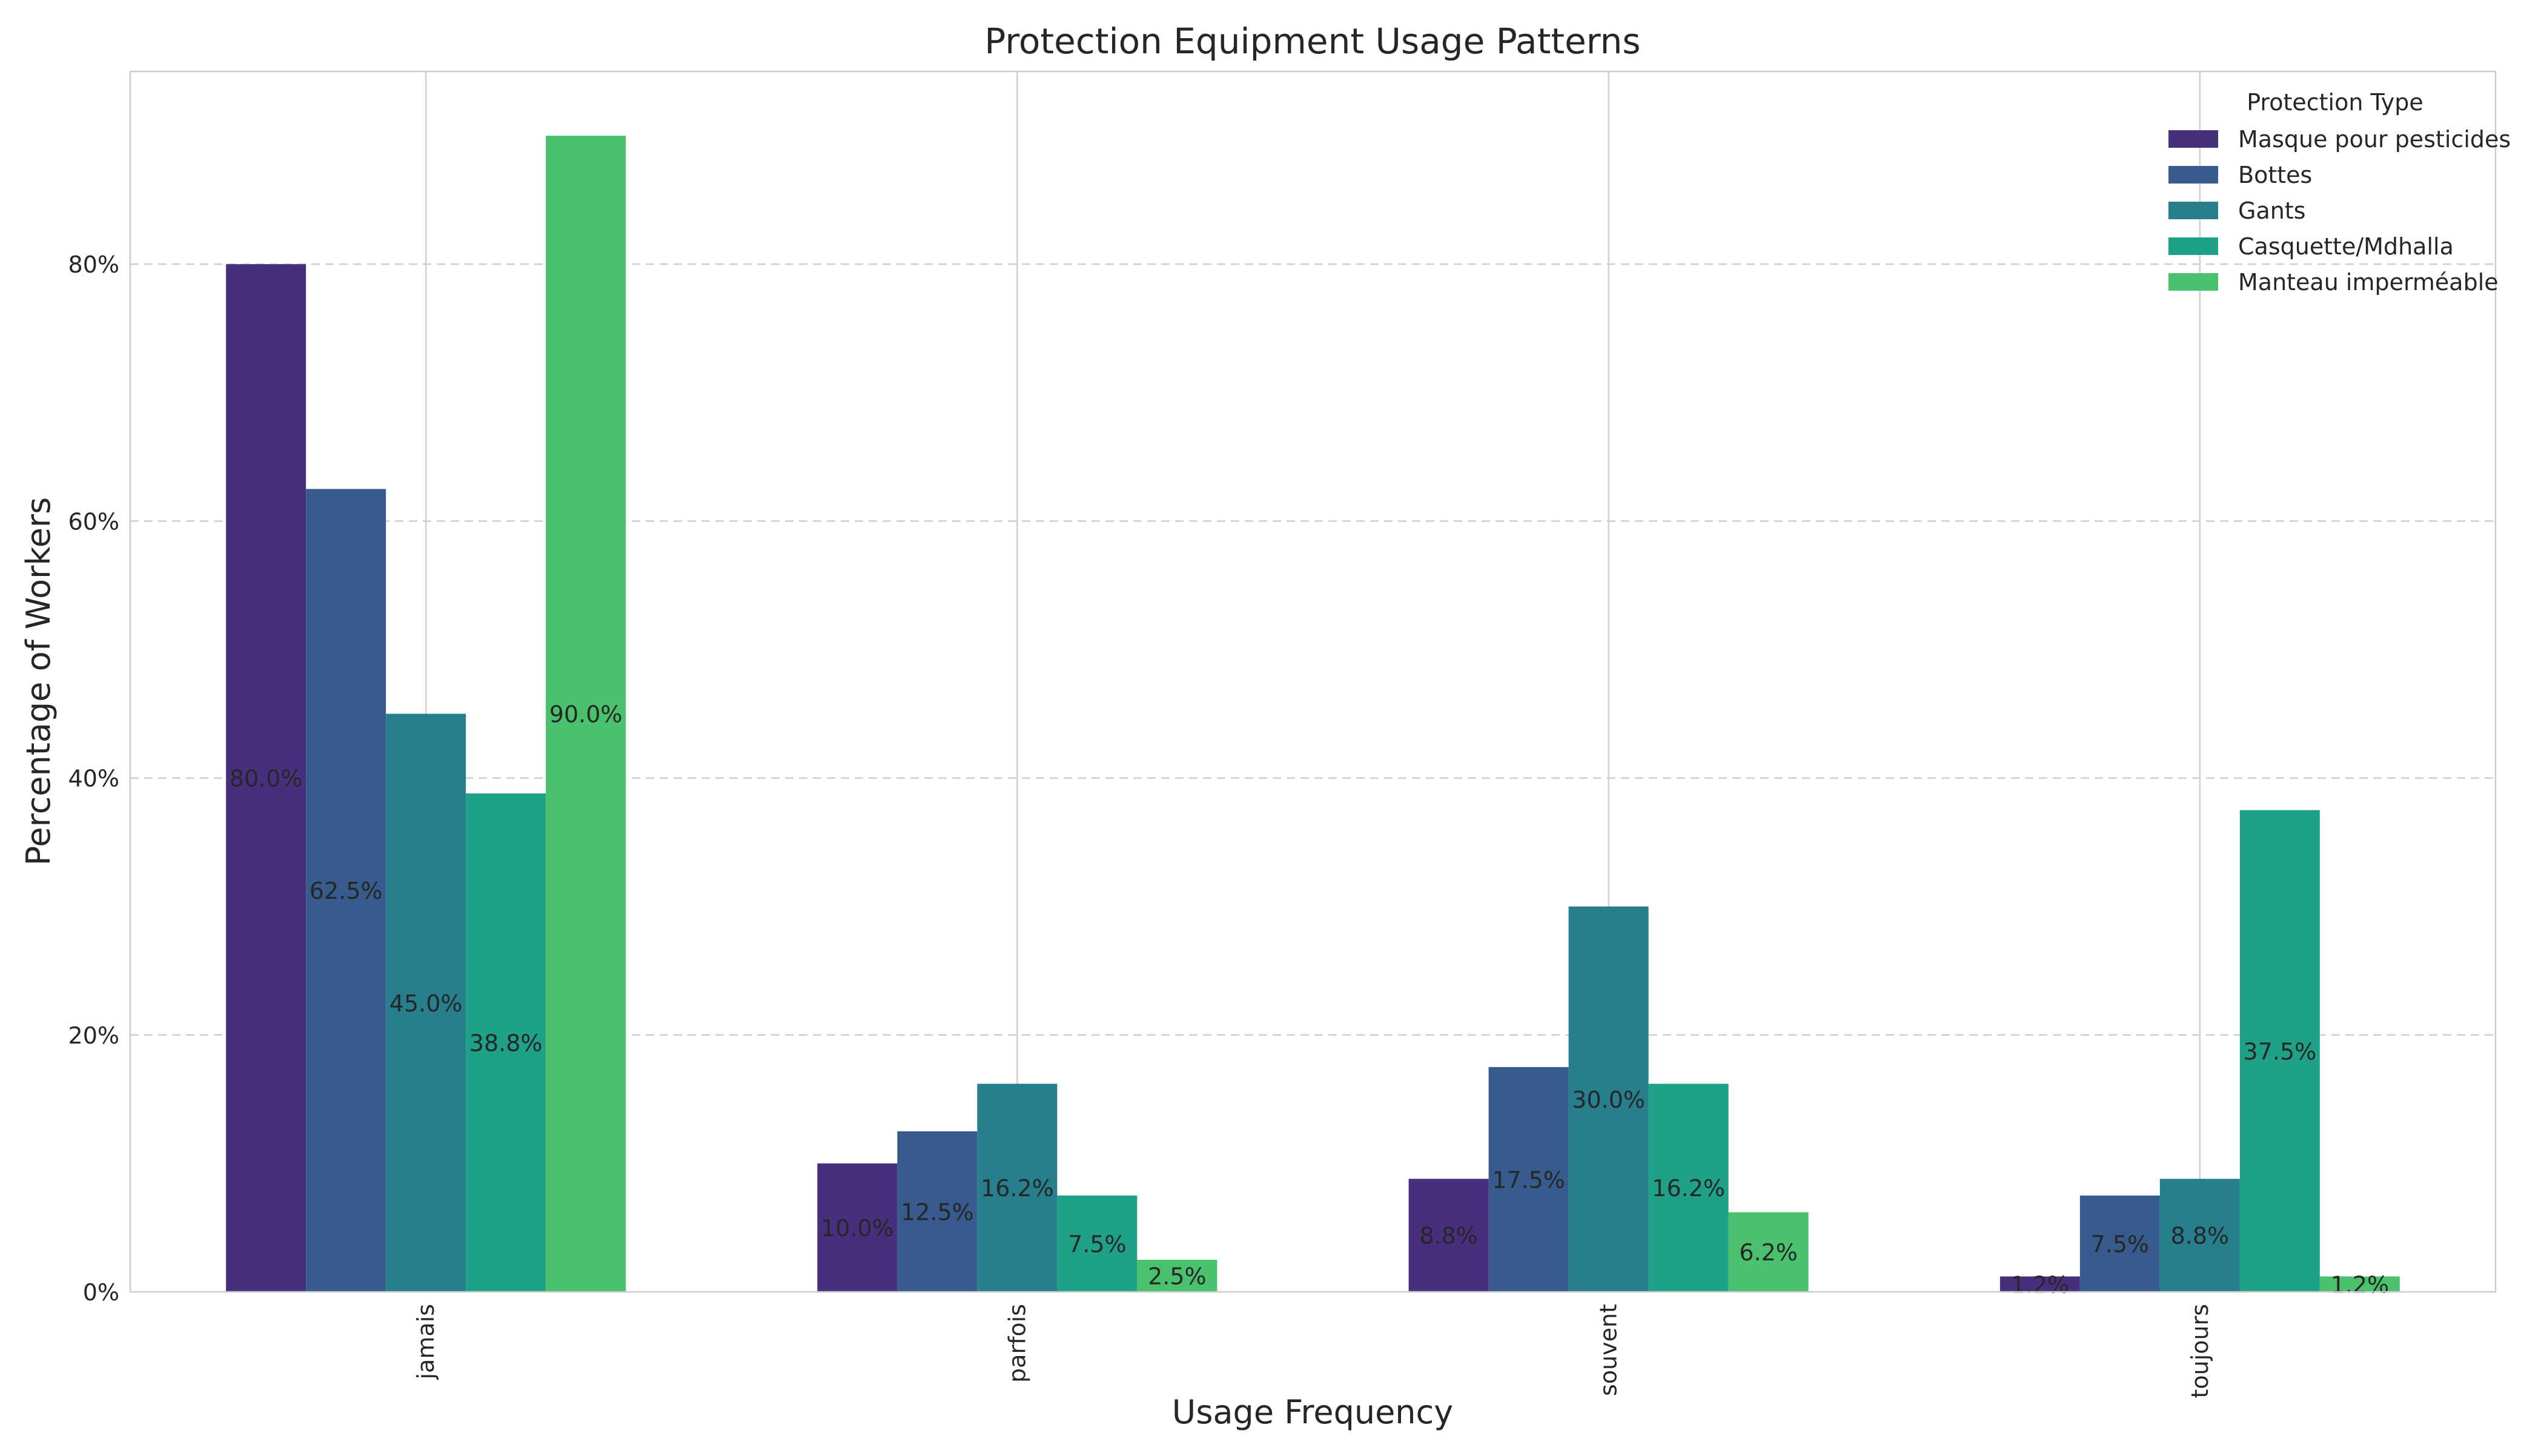 The height and width of the screenshot is (1456, 2544). Describe the element at coordinates (94, 1035) in the screenshot. I see `y-tick-label: 20%` at that location.